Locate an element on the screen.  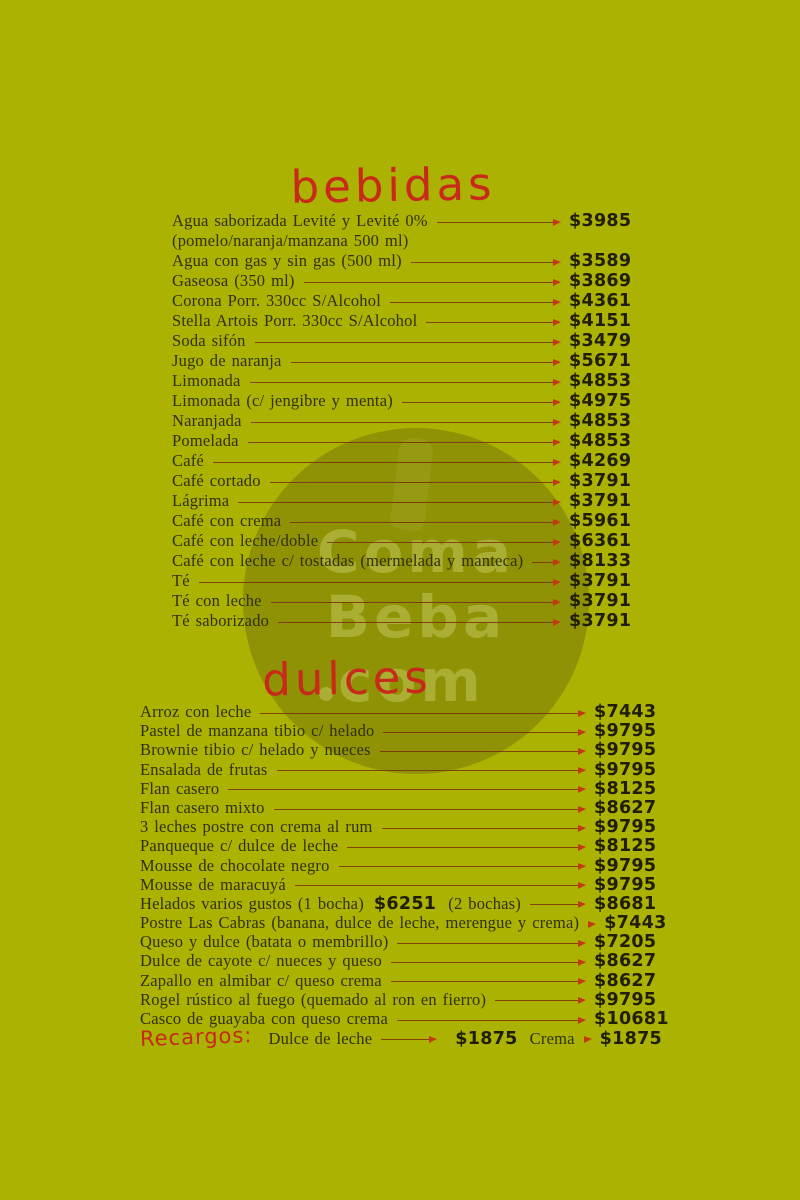
watermark-circle: Coma Beba com is located at coordinates (416, 601).